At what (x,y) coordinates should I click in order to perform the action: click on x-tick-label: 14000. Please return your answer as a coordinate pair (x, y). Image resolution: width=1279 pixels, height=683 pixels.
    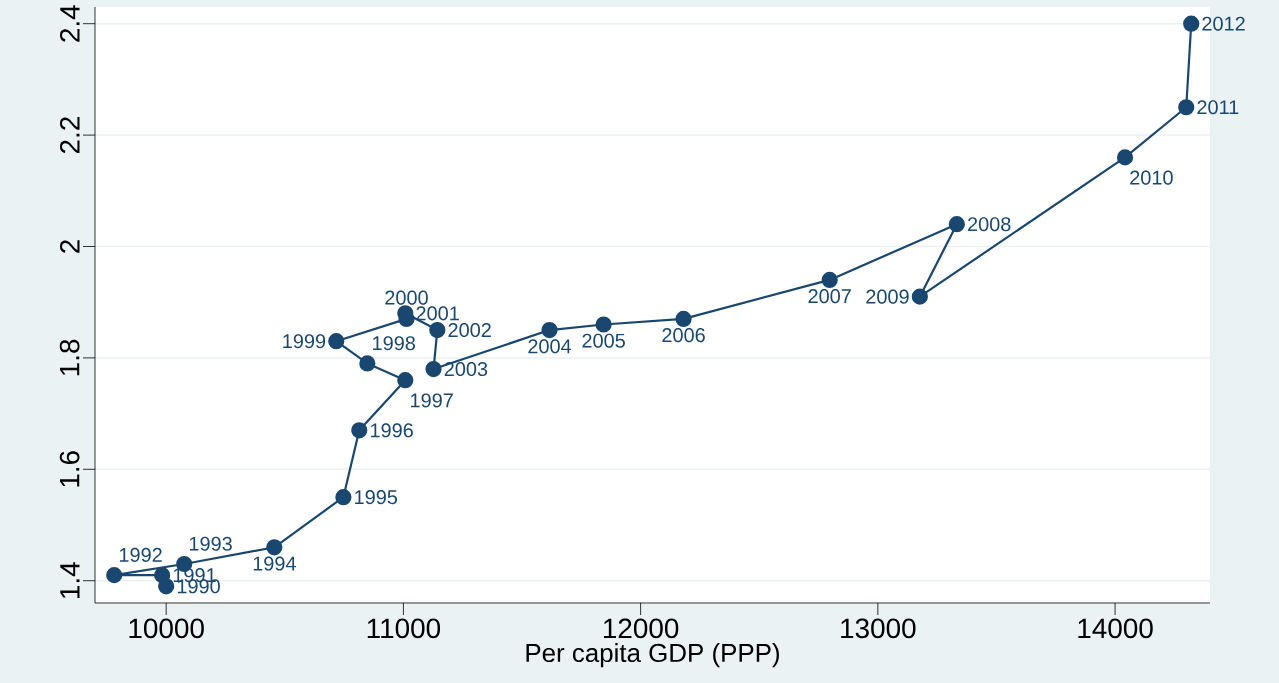
    Looking at the image, I should click on (1115, 628).